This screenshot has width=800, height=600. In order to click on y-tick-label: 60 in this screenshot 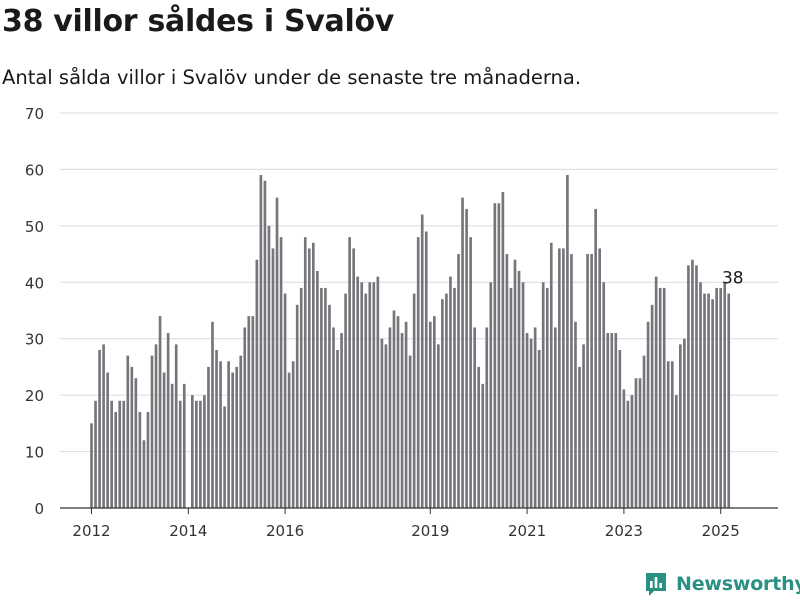, I will do `click(34, 170)`.